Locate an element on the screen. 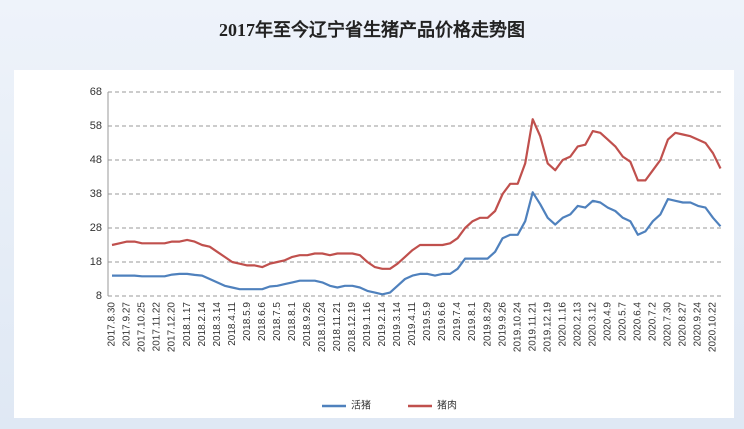 This screenshot has height=429, width=744. x-tick-label: 2017.9.27 is located at coordinates (127, 324).